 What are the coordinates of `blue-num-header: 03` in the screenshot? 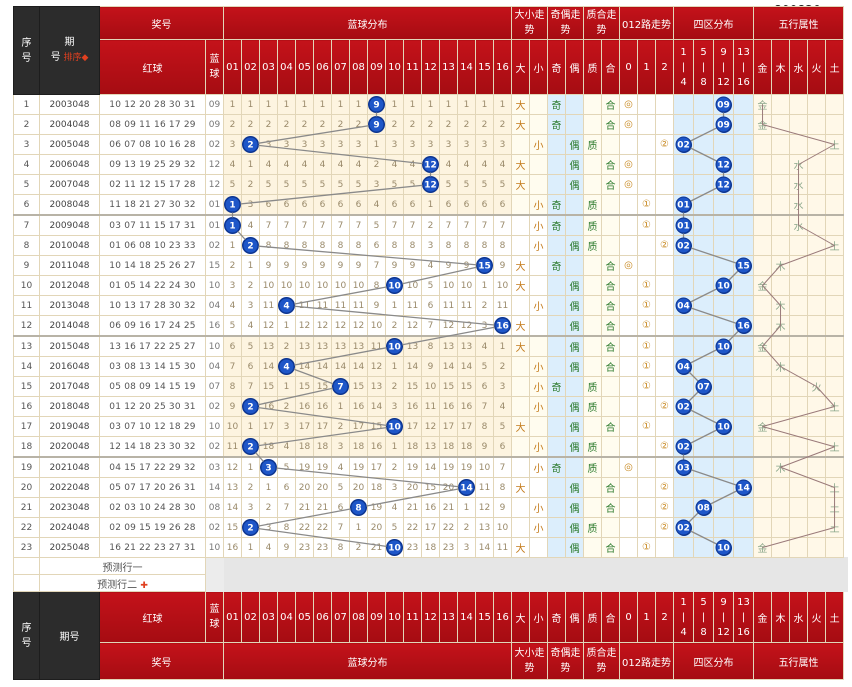 It's located at (268, 67).